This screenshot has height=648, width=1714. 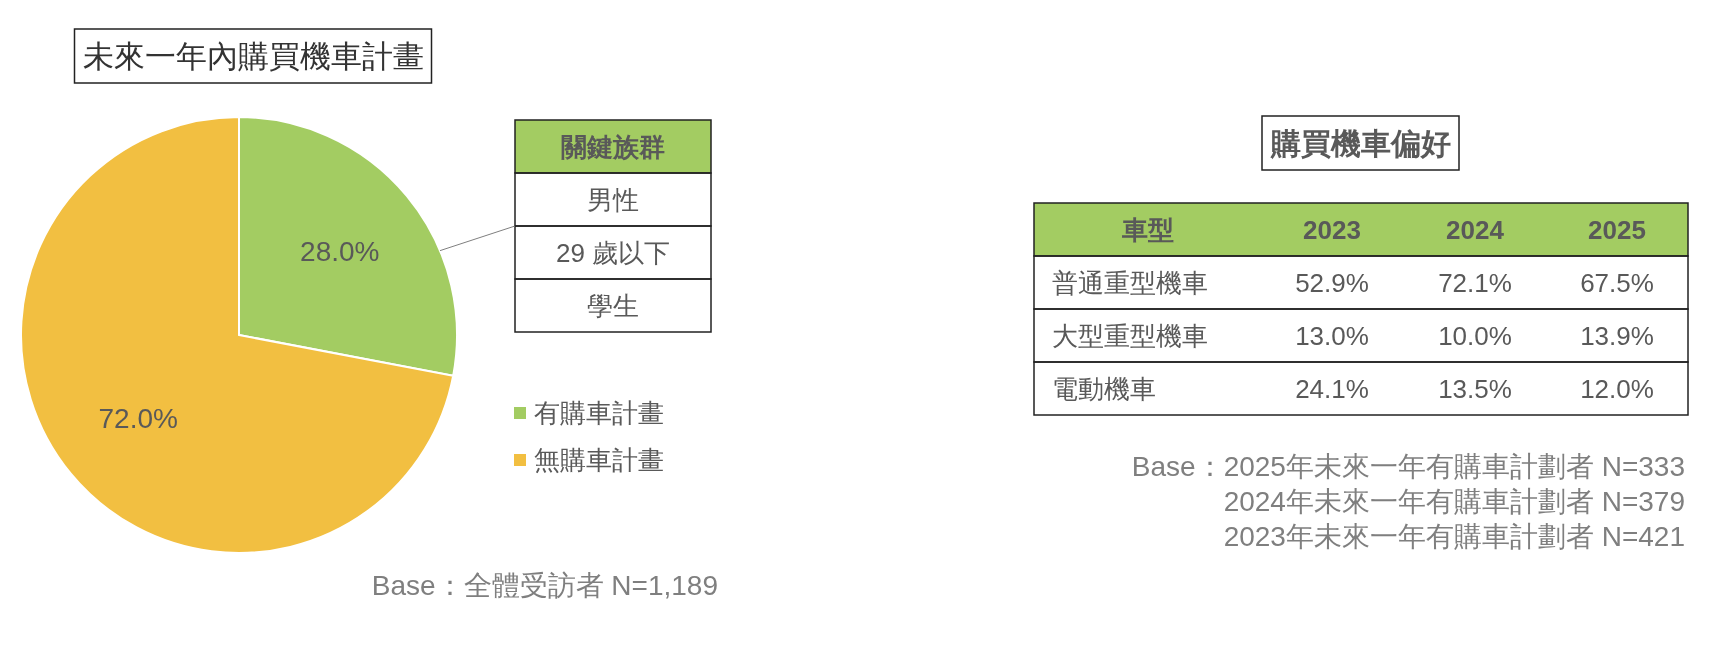 I want to click on title: 未來一年內購買機車計畫, so click(x=253, y=56).